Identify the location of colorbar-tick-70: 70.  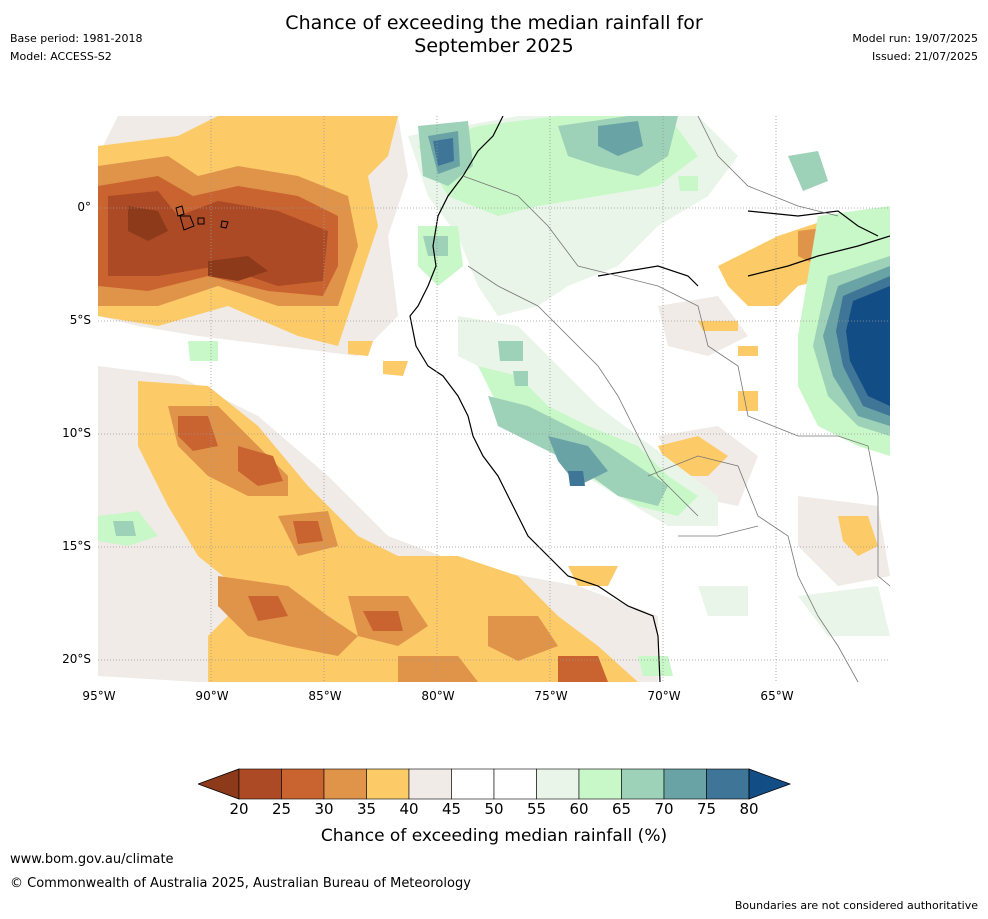
(664, 809).